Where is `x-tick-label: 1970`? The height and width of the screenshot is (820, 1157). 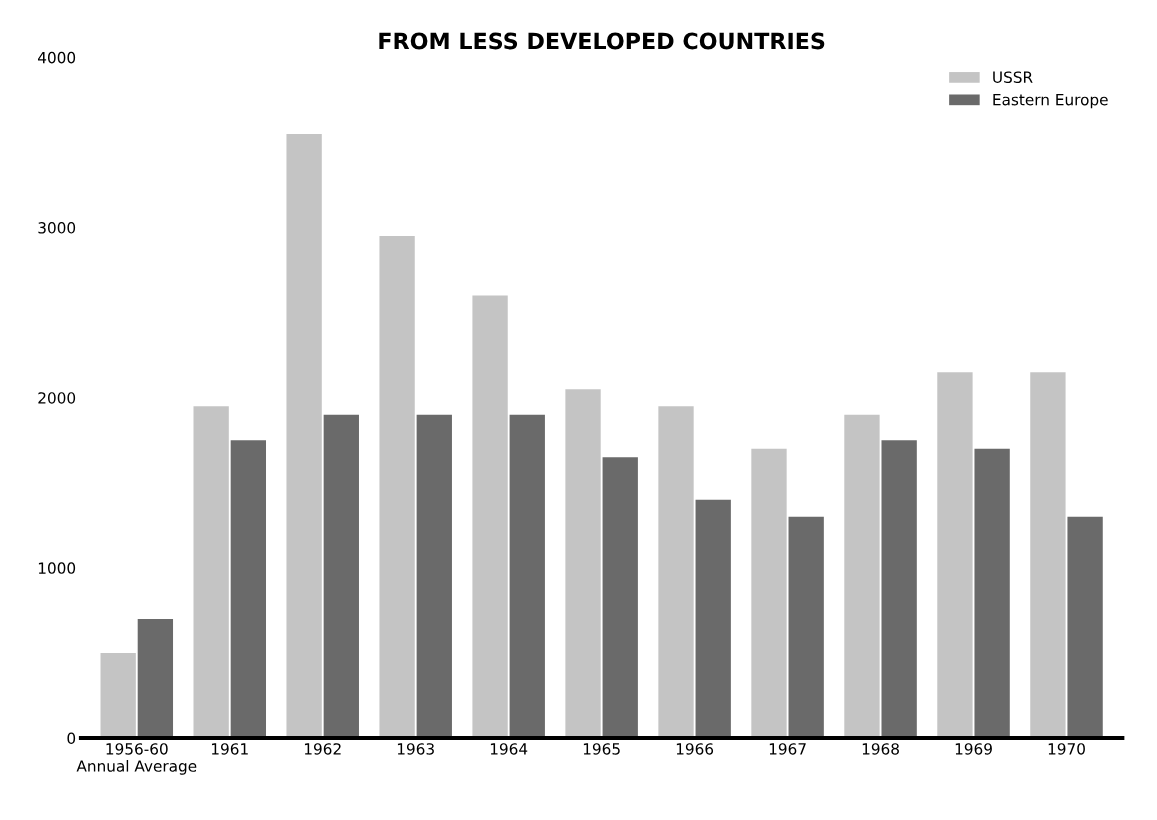
x-tick-label: 1970 is located at coordinates (1066, 749).